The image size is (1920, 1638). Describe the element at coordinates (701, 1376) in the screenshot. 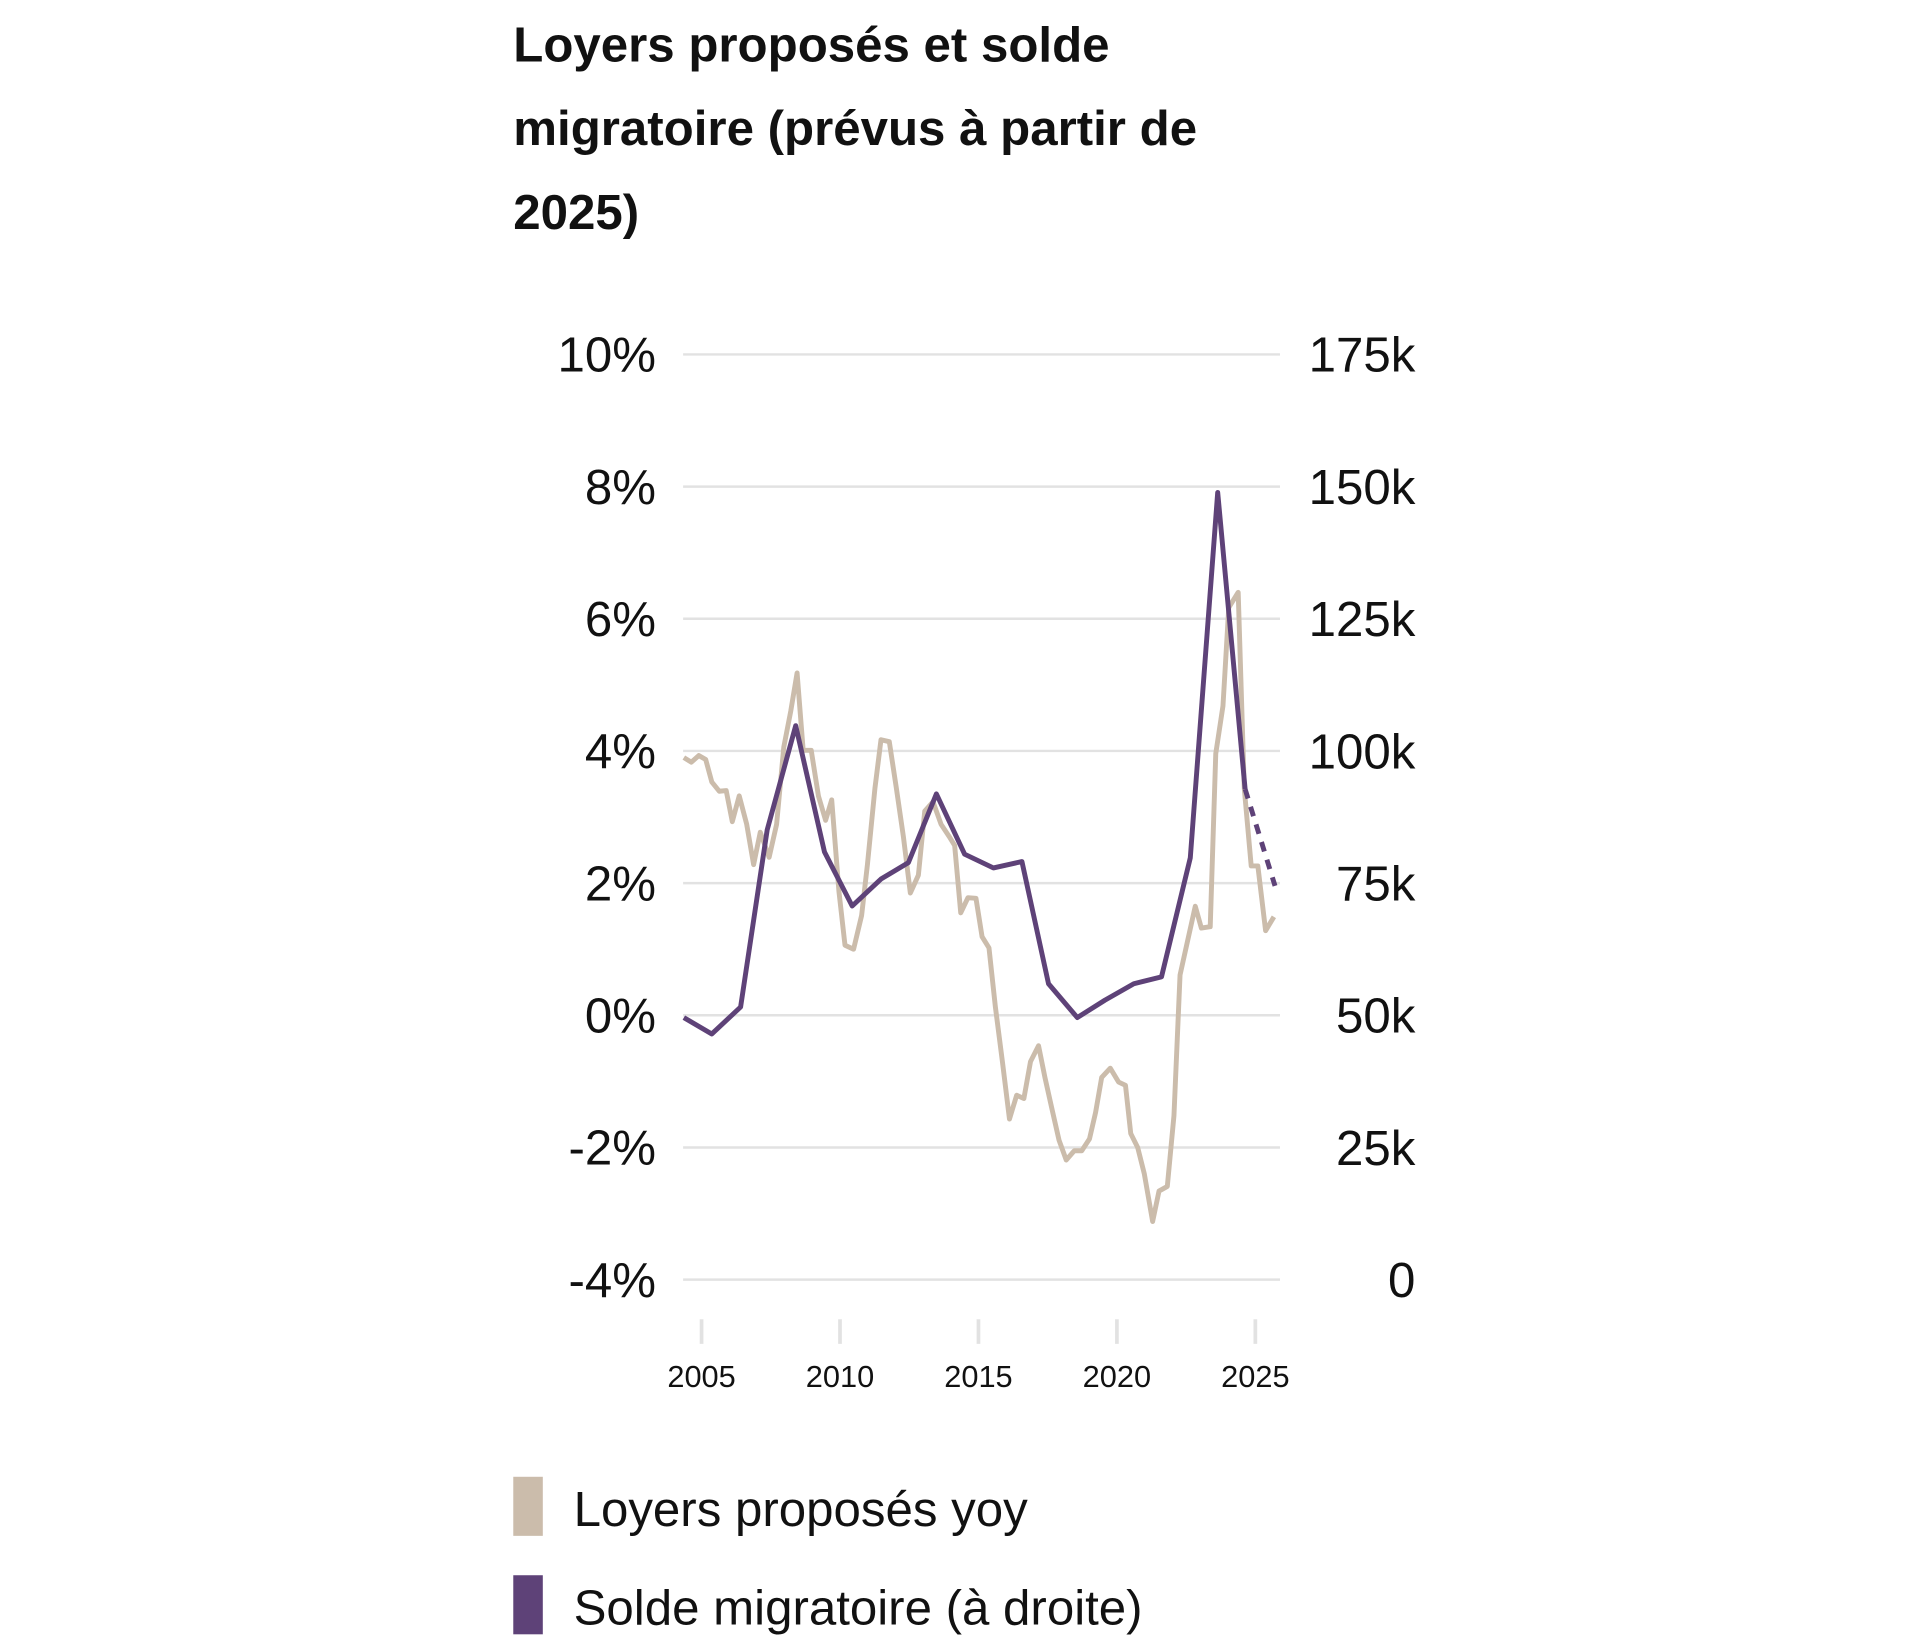

I see `x-tick-label: 2005` at that location.